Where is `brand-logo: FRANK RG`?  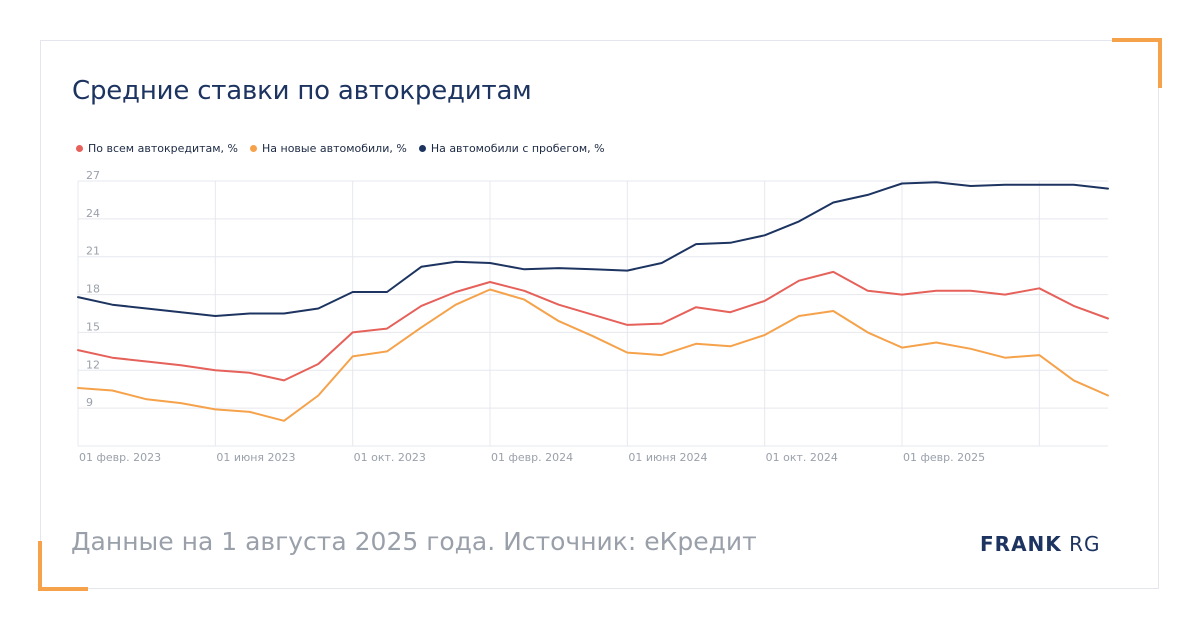
brand-logo: FRANK RG is located at coordinates (1040, 544).